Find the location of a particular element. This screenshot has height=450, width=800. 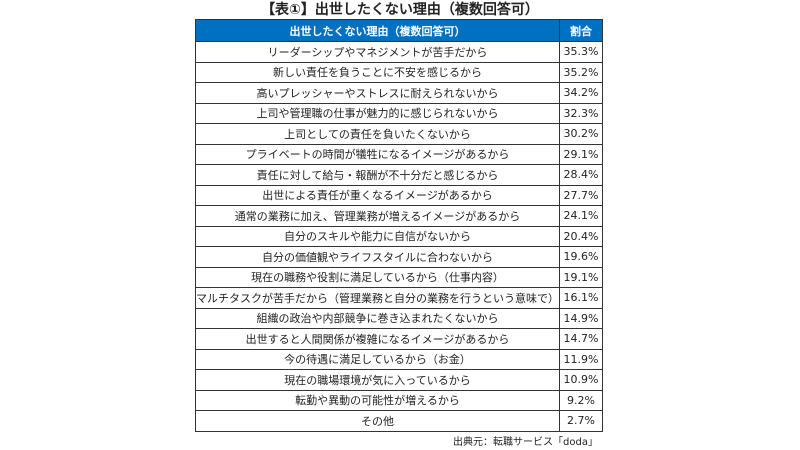

table-row: 自分のスキルや能力に自信がないから 20.4% is located at coordinates (399, 236).